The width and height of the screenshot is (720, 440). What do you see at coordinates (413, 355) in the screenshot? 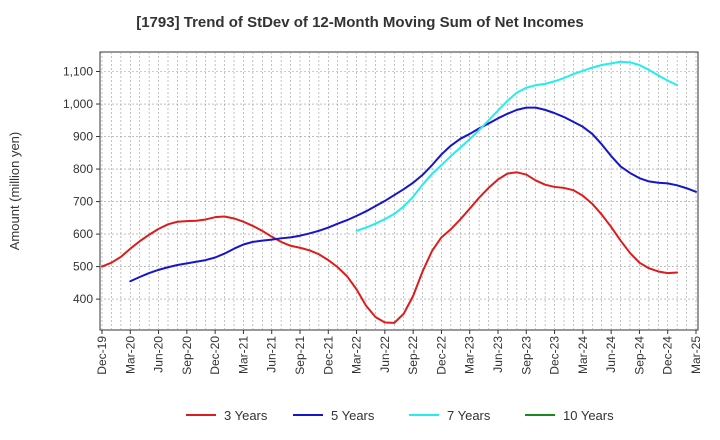
I see `x-tick-label: Sep-22` at bounding box center [413, 355].